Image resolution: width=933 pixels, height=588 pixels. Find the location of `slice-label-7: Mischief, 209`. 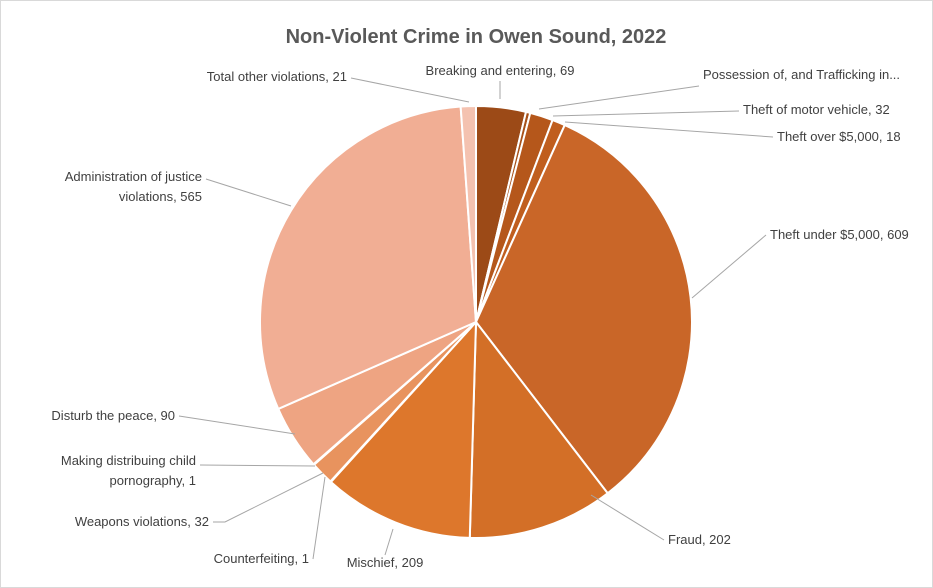

slice-label-7: Mischief, 209 is located at coordinates (385, 562).